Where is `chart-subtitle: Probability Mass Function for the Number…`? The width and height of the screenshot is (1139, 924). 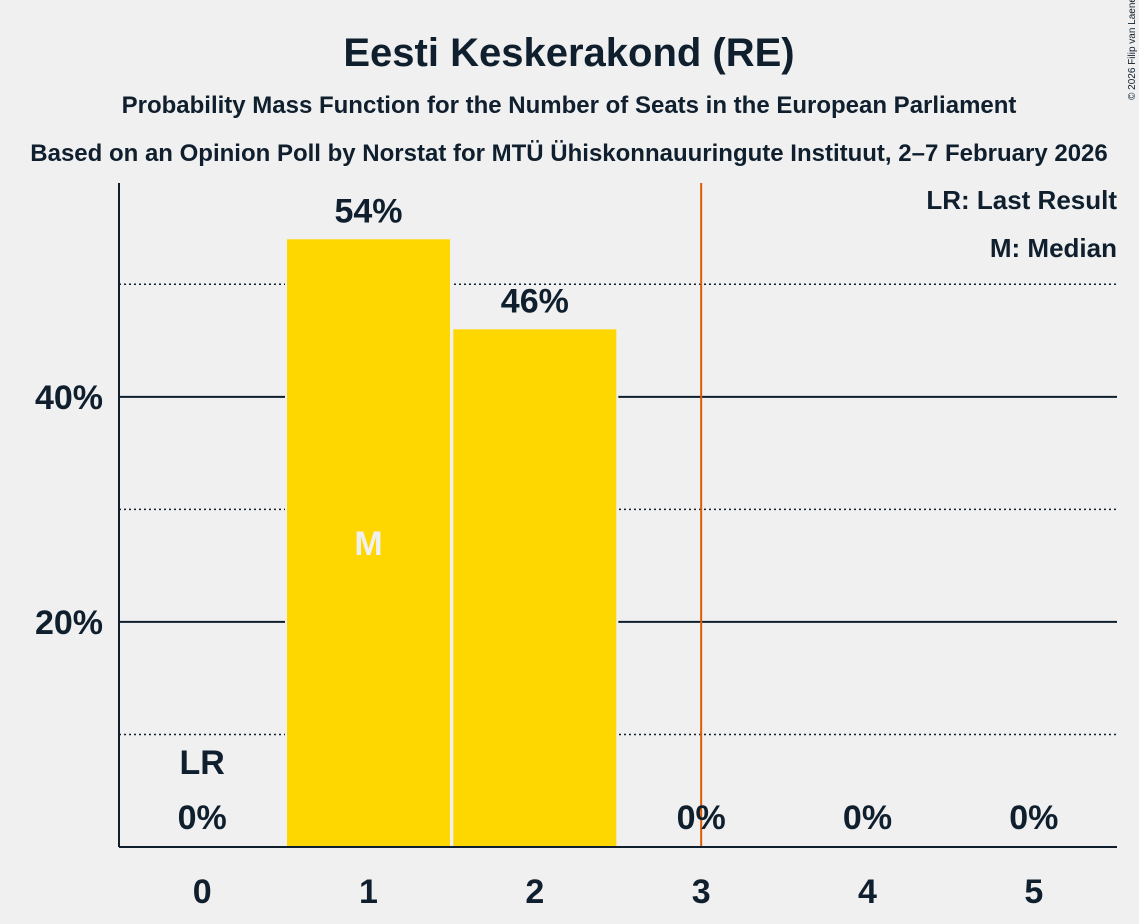 chart-subtitle: Probability Mass Function for the Number… is located at coordinates (569, 105).